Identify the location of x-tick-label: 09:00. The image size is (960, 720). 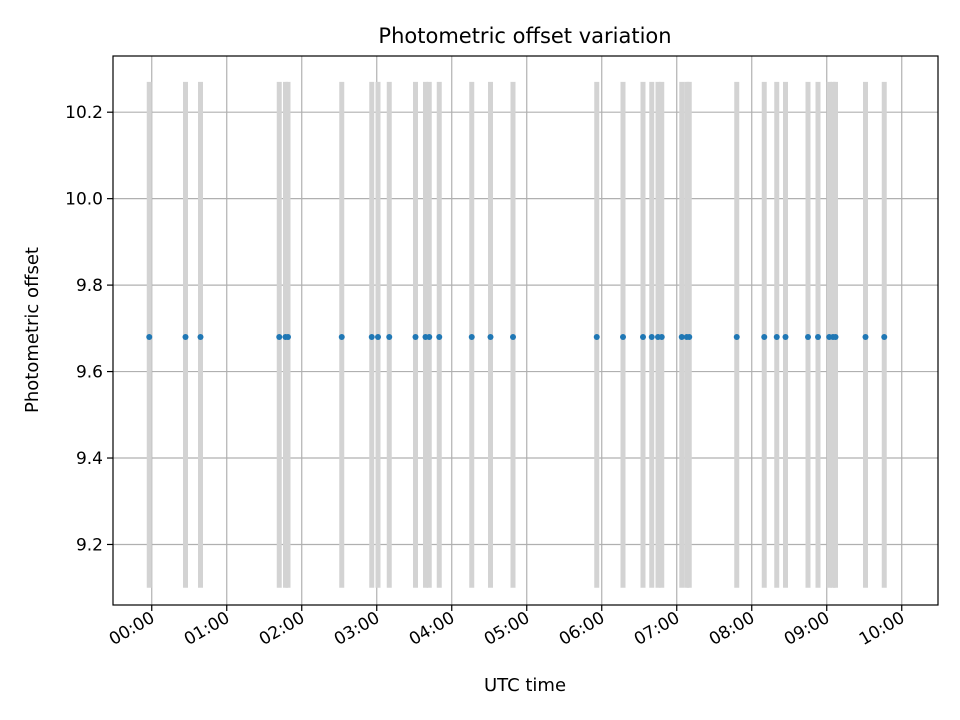
(807, 629).